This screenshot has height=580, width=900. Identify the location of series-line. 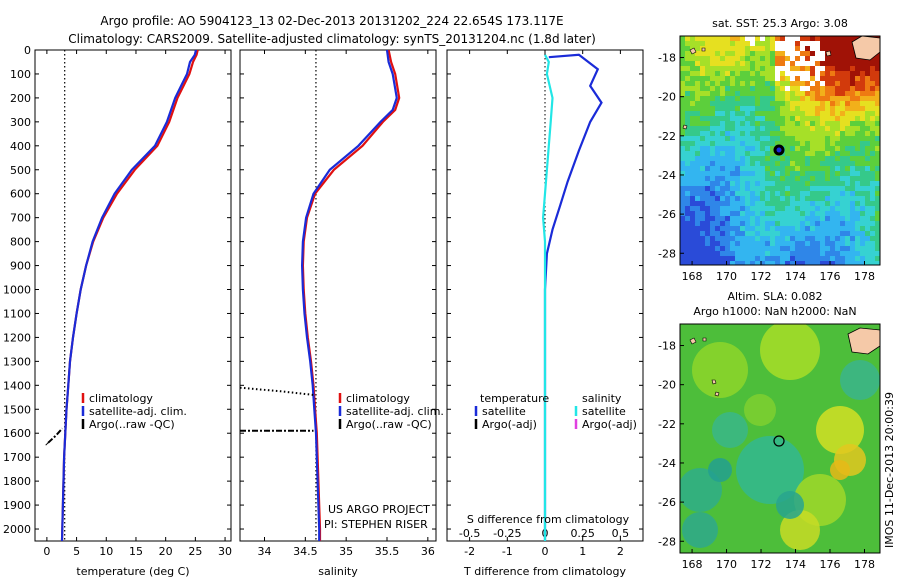
(349, 295).